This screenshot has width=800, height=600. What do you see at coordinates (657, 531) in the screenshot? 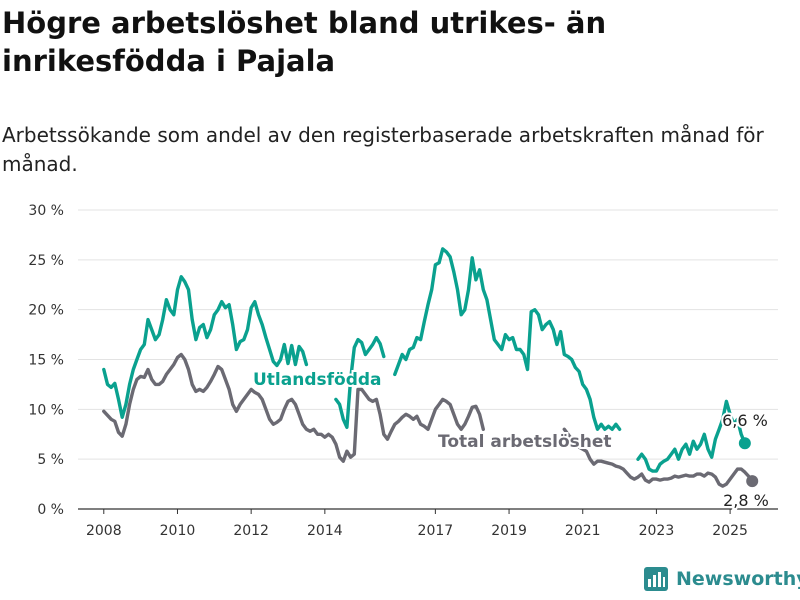
I see `x-tick-label-2023: 2023` at bounding box center [657, 531].